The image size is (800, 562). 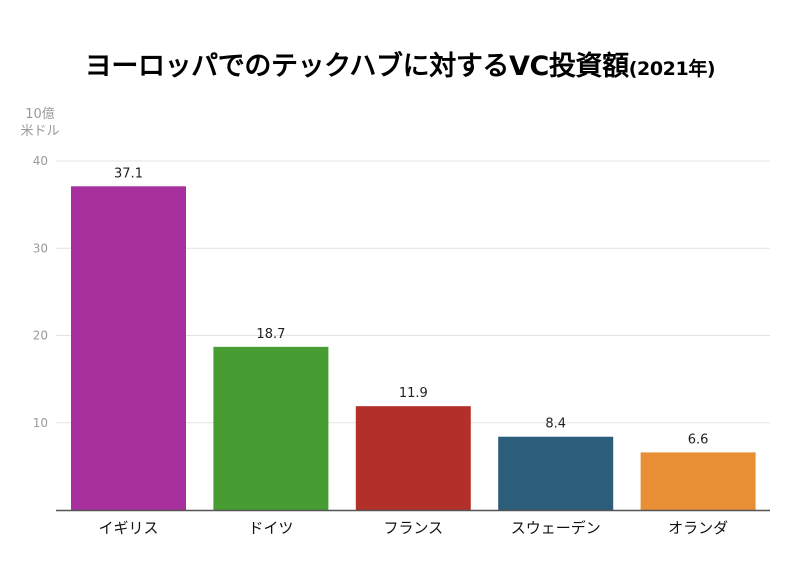 What do you see at coordinates (555, 424) in the screenshot?
I see `data-label: 8.4` at bounding box center [555, 424].